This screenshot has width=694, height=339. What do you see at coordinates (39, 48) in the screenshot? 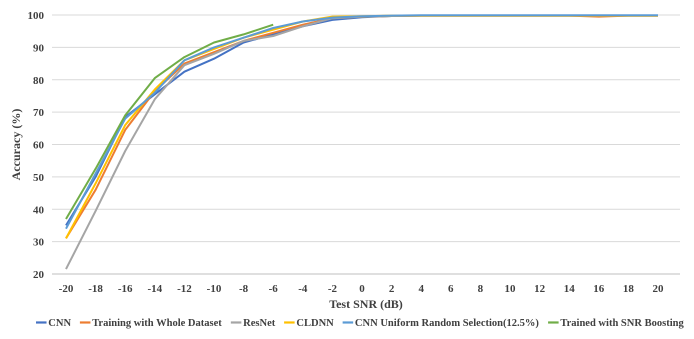
I see `y-tick-label: 90` at bounding box center [39, 48].